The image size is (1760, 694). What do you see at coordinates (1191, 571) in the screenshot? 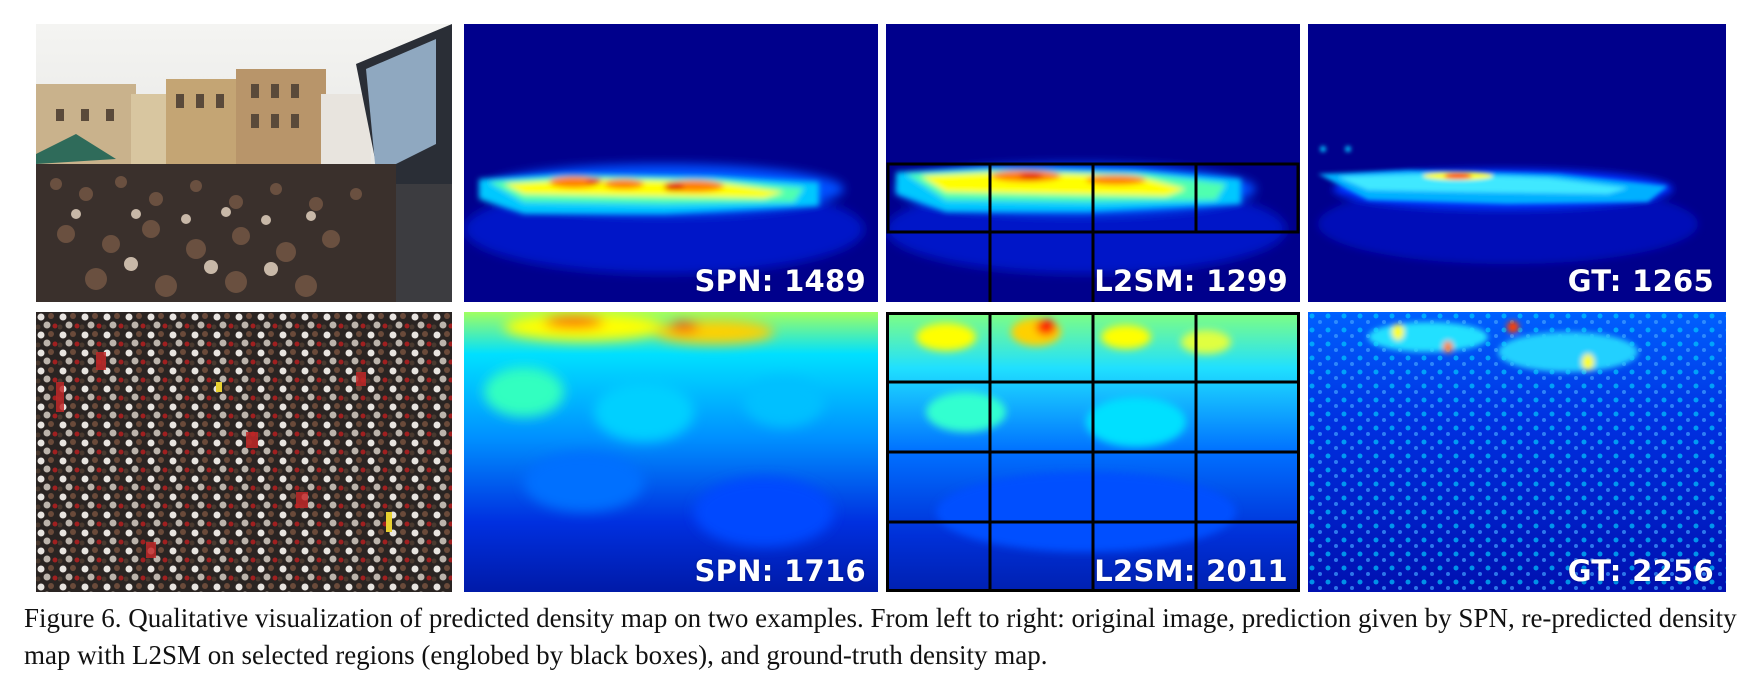
I see `l2sm-count-row2: L2SM: 2011` at bounding box center [1191, 571].